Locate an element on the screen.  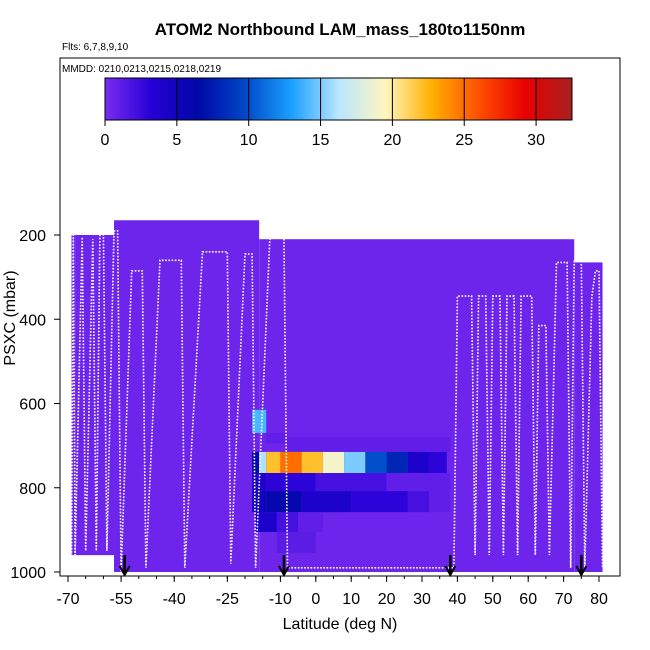
colorbar-tick-label: 30 is located at coordinates (536, 140).